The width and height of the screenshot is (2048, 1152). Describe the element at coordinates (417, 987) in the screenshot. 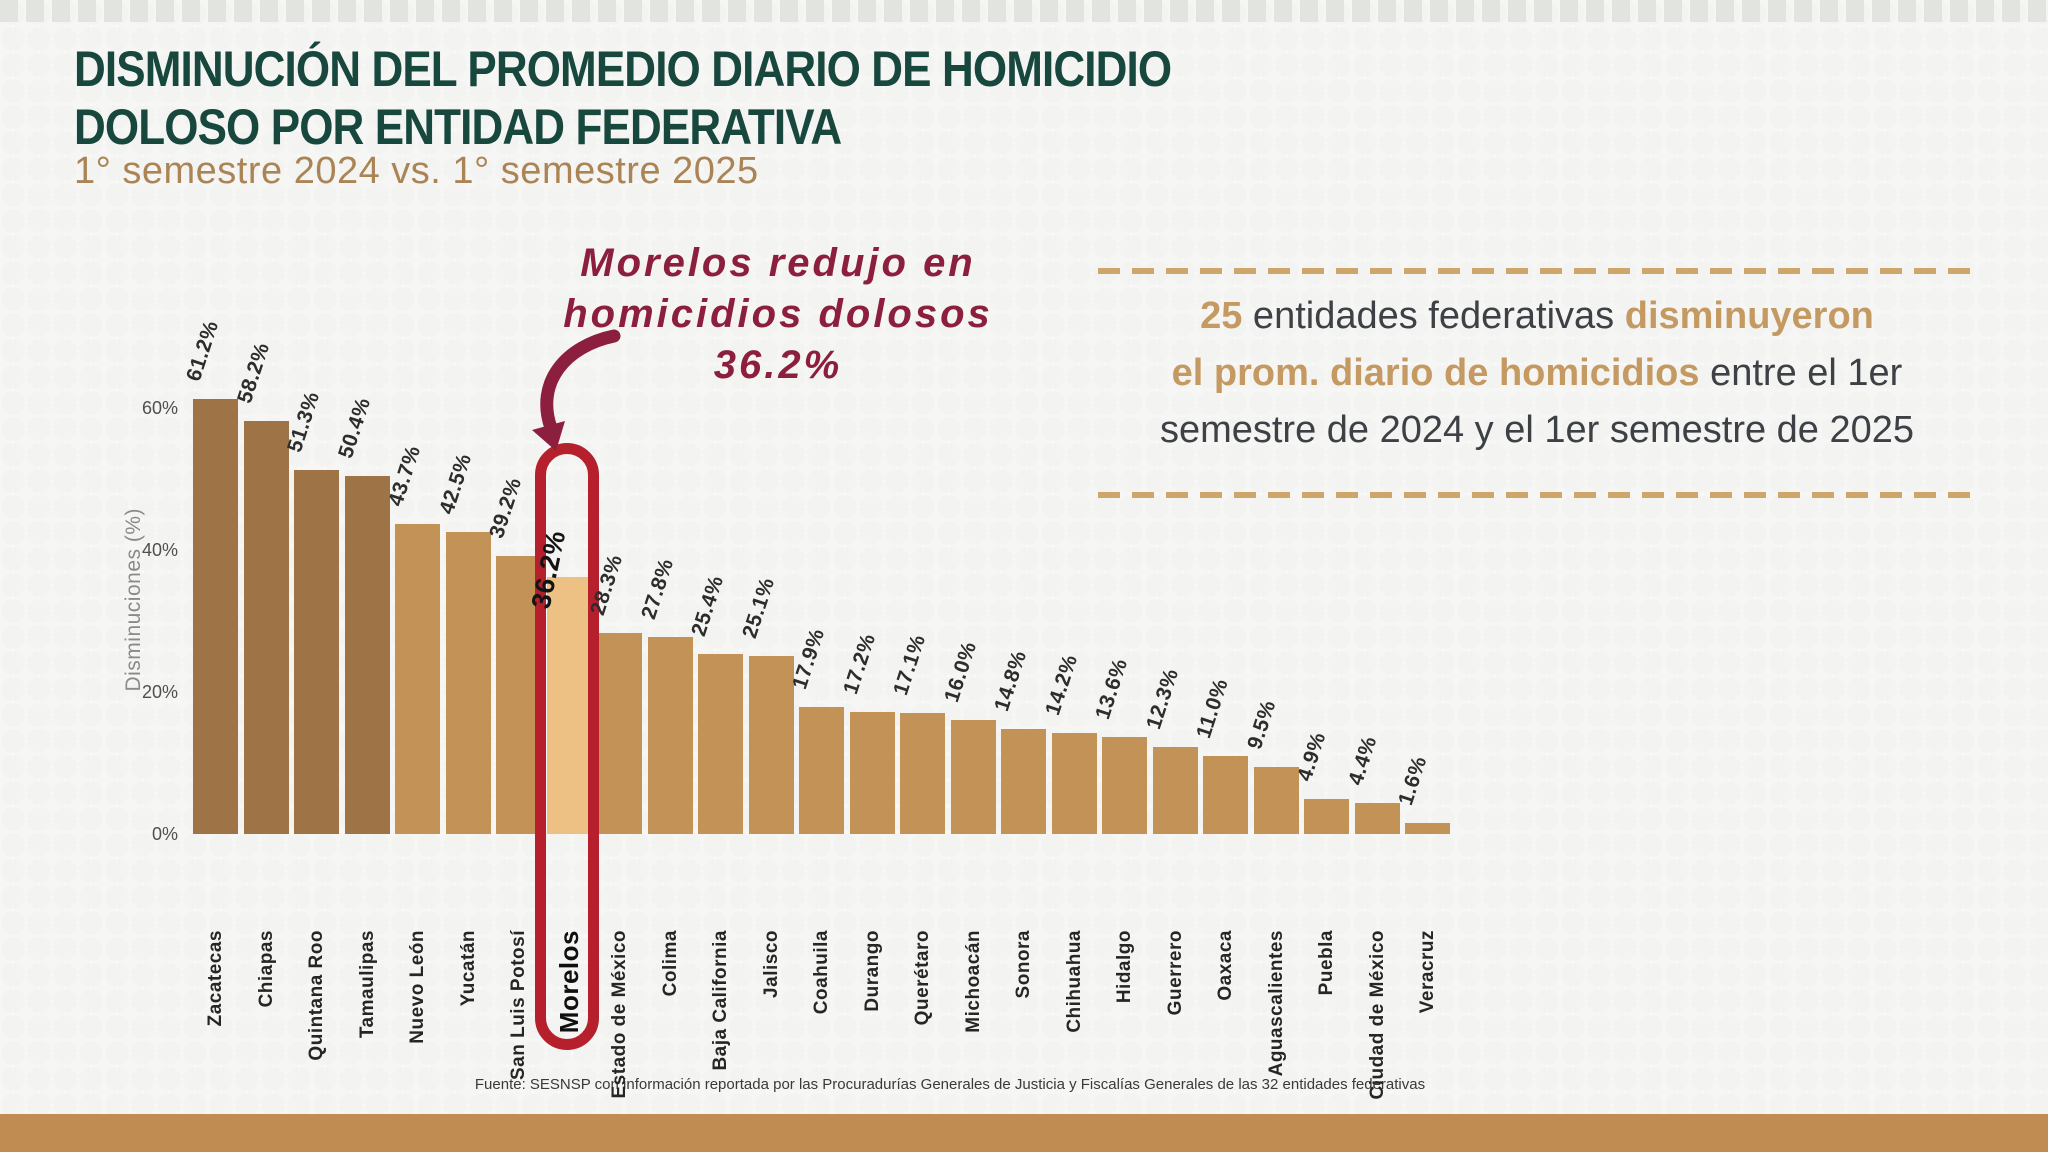

I see `bar-category-label: Nuevo León` at that location.